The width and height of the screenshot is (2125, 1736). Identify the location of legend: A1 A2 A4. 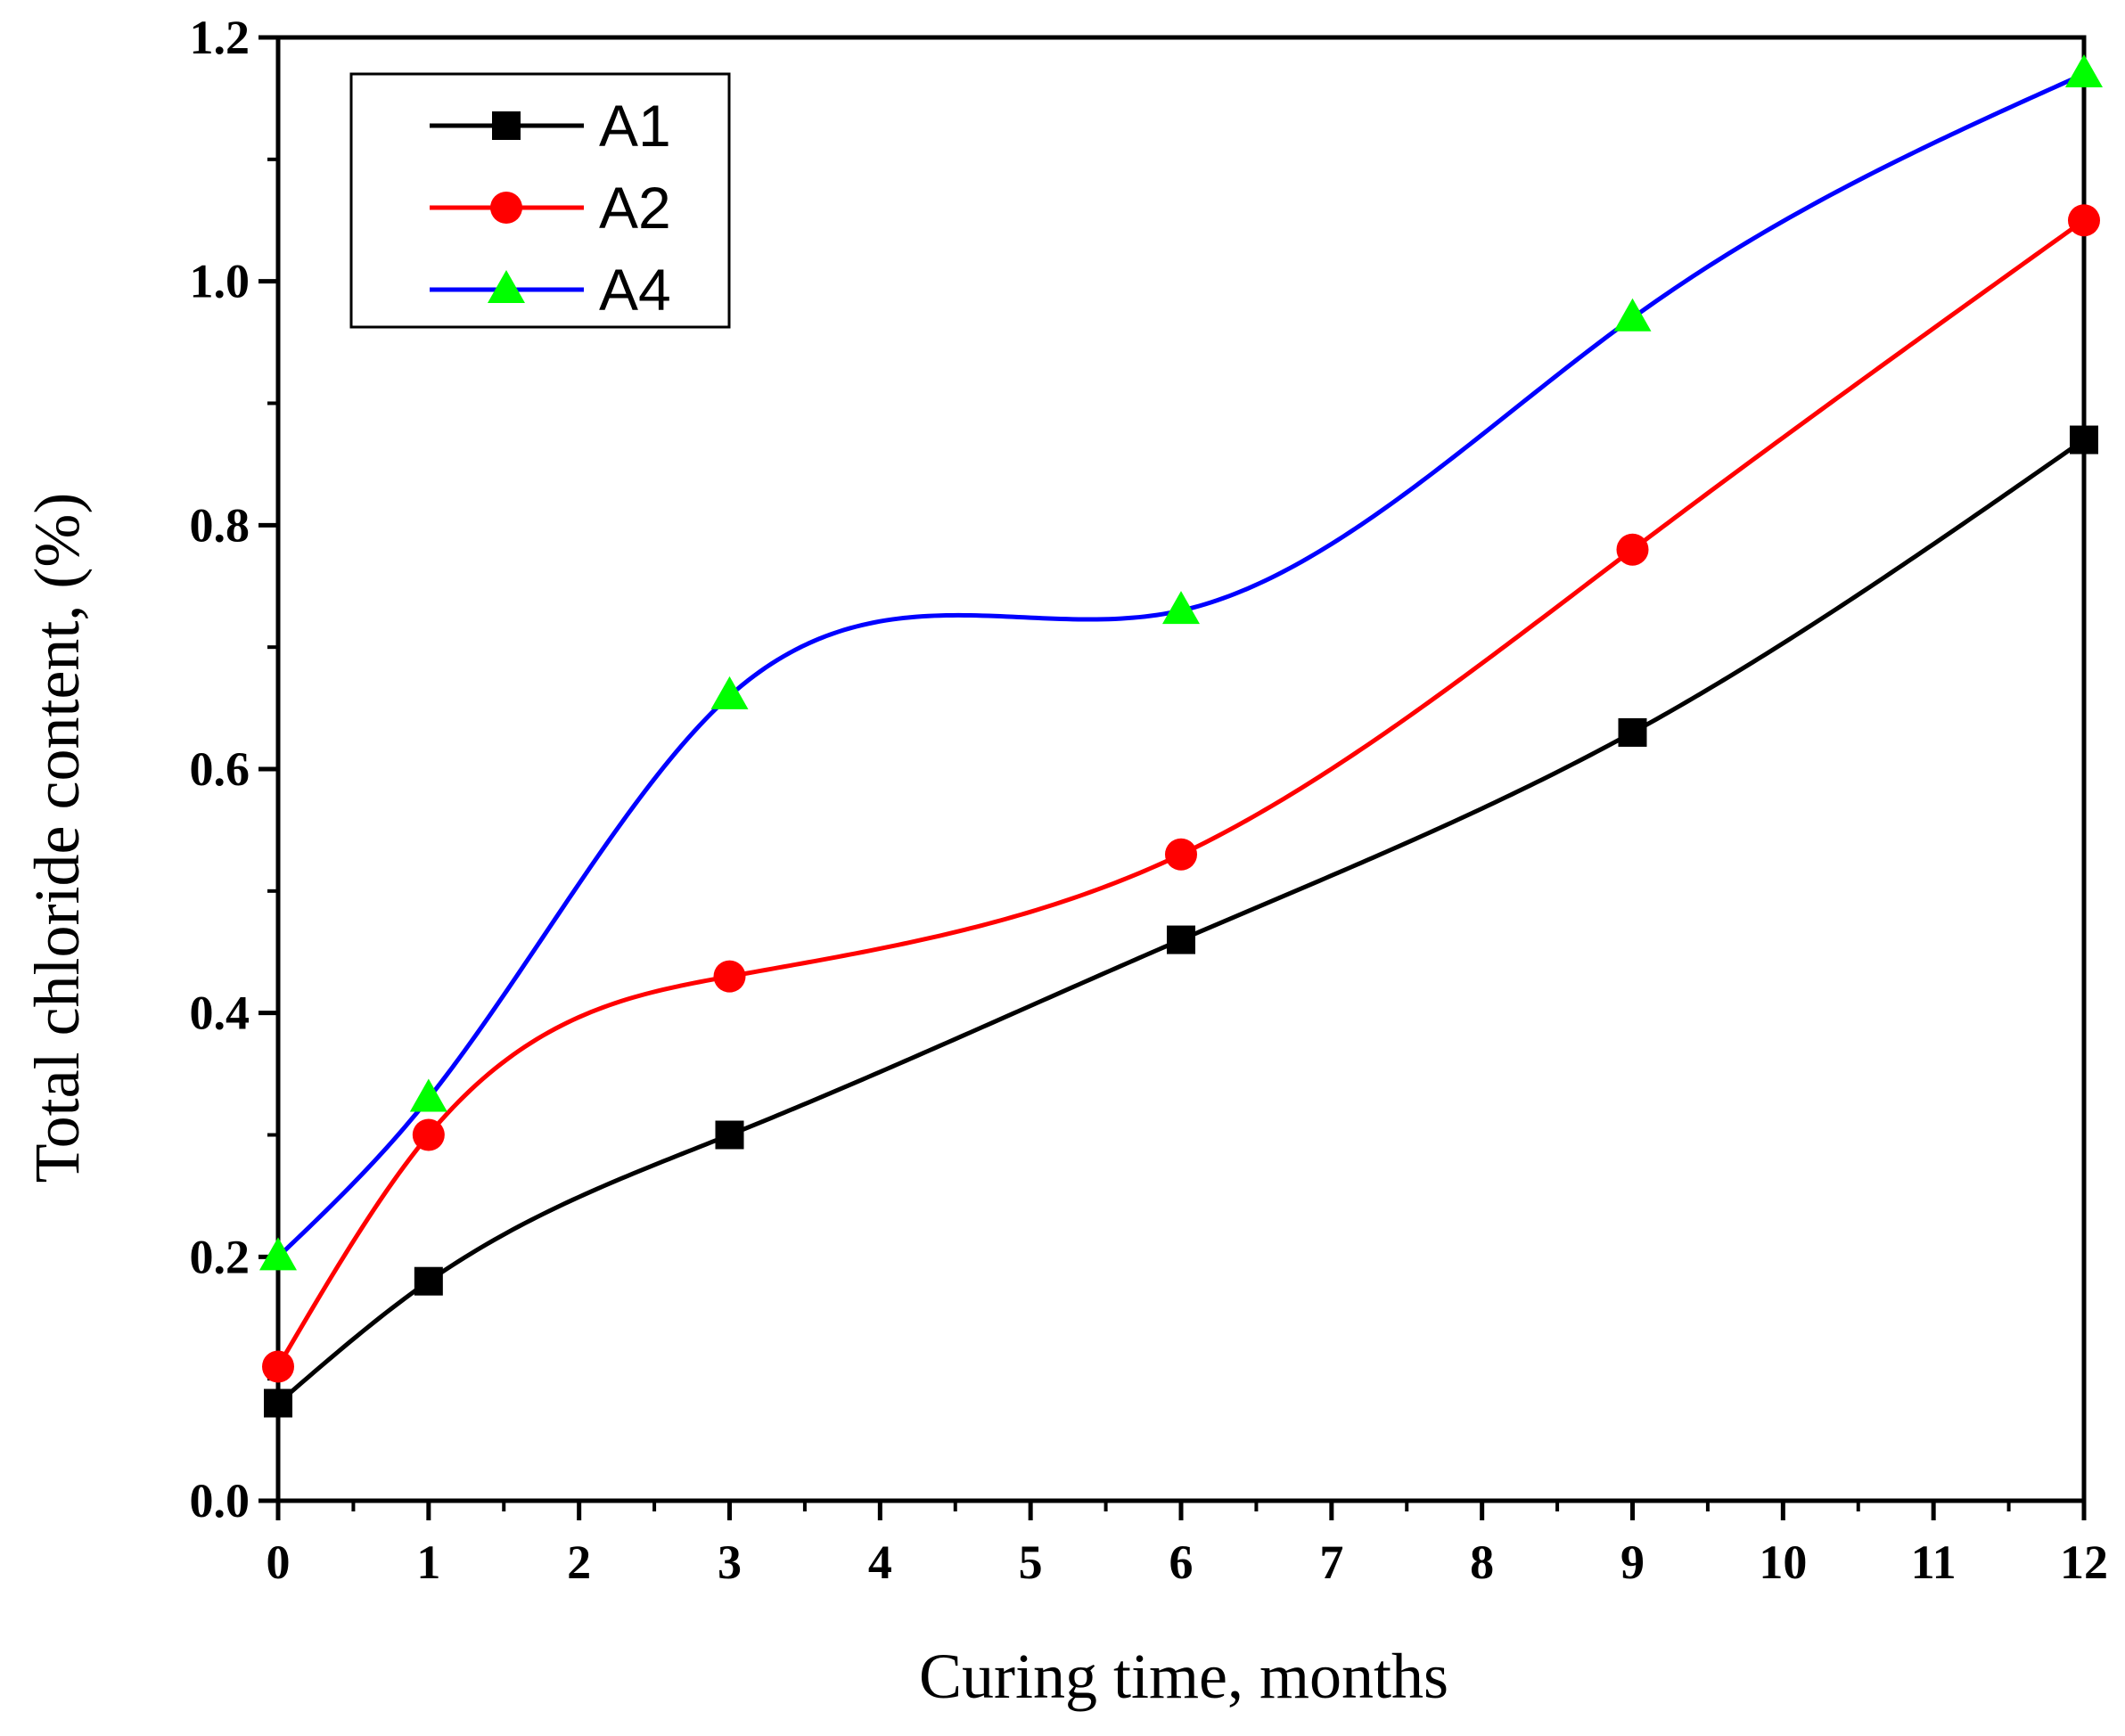
(540, 201).